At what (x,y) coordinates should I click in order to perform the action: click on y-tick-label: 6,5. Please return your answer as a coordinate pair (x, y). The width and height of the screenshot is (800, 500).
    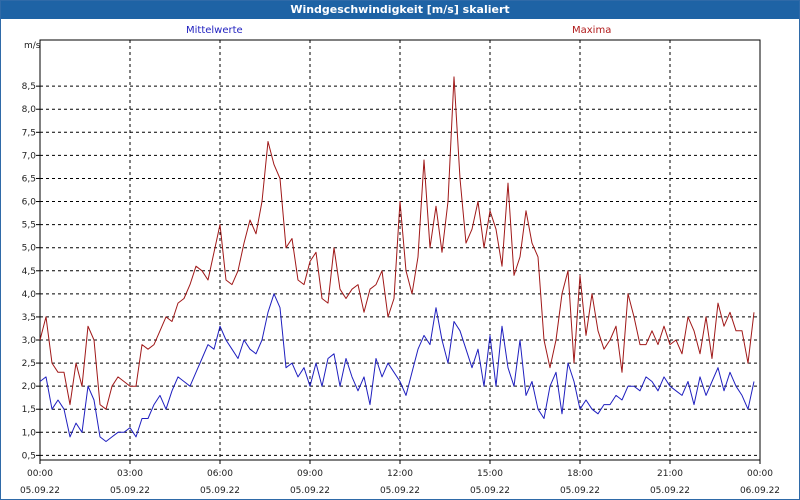
    Looking at the image, I should click on (29, 179).